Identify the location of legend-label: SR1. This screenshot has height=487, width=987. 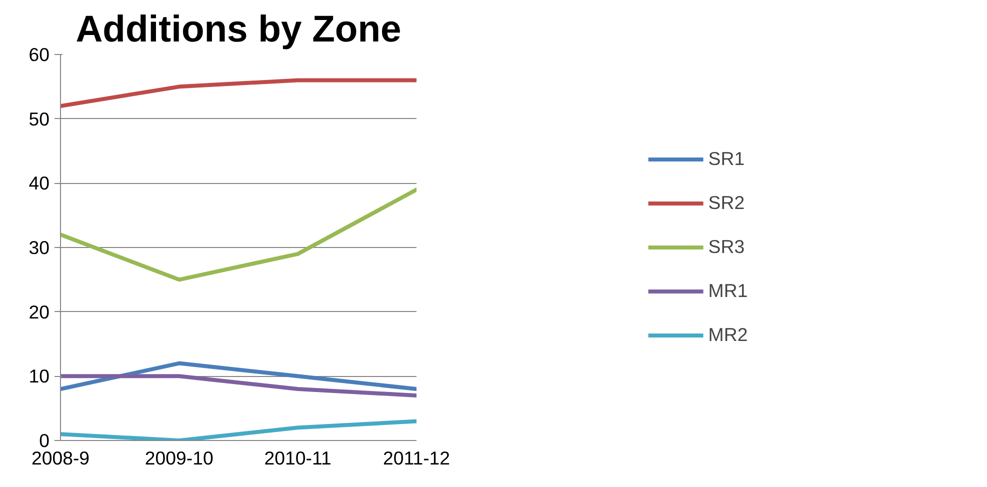
(726, 159).